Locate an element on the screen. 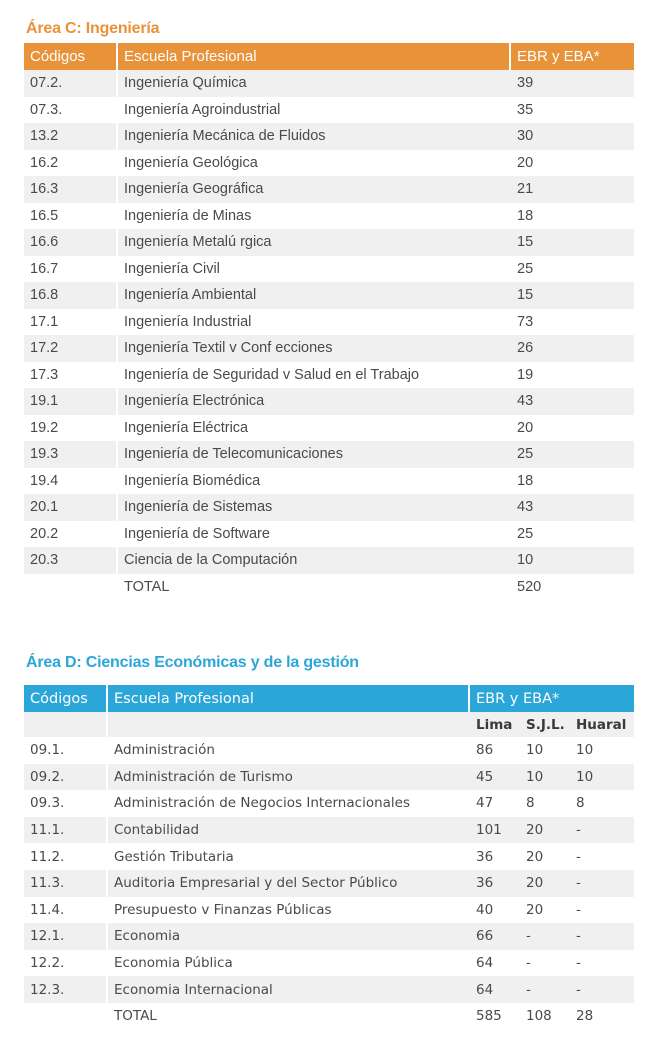 Image resolution: width=650 pixels, height=1054 pixels. subheader-lima: Lima is located at coordinates (495, 724).